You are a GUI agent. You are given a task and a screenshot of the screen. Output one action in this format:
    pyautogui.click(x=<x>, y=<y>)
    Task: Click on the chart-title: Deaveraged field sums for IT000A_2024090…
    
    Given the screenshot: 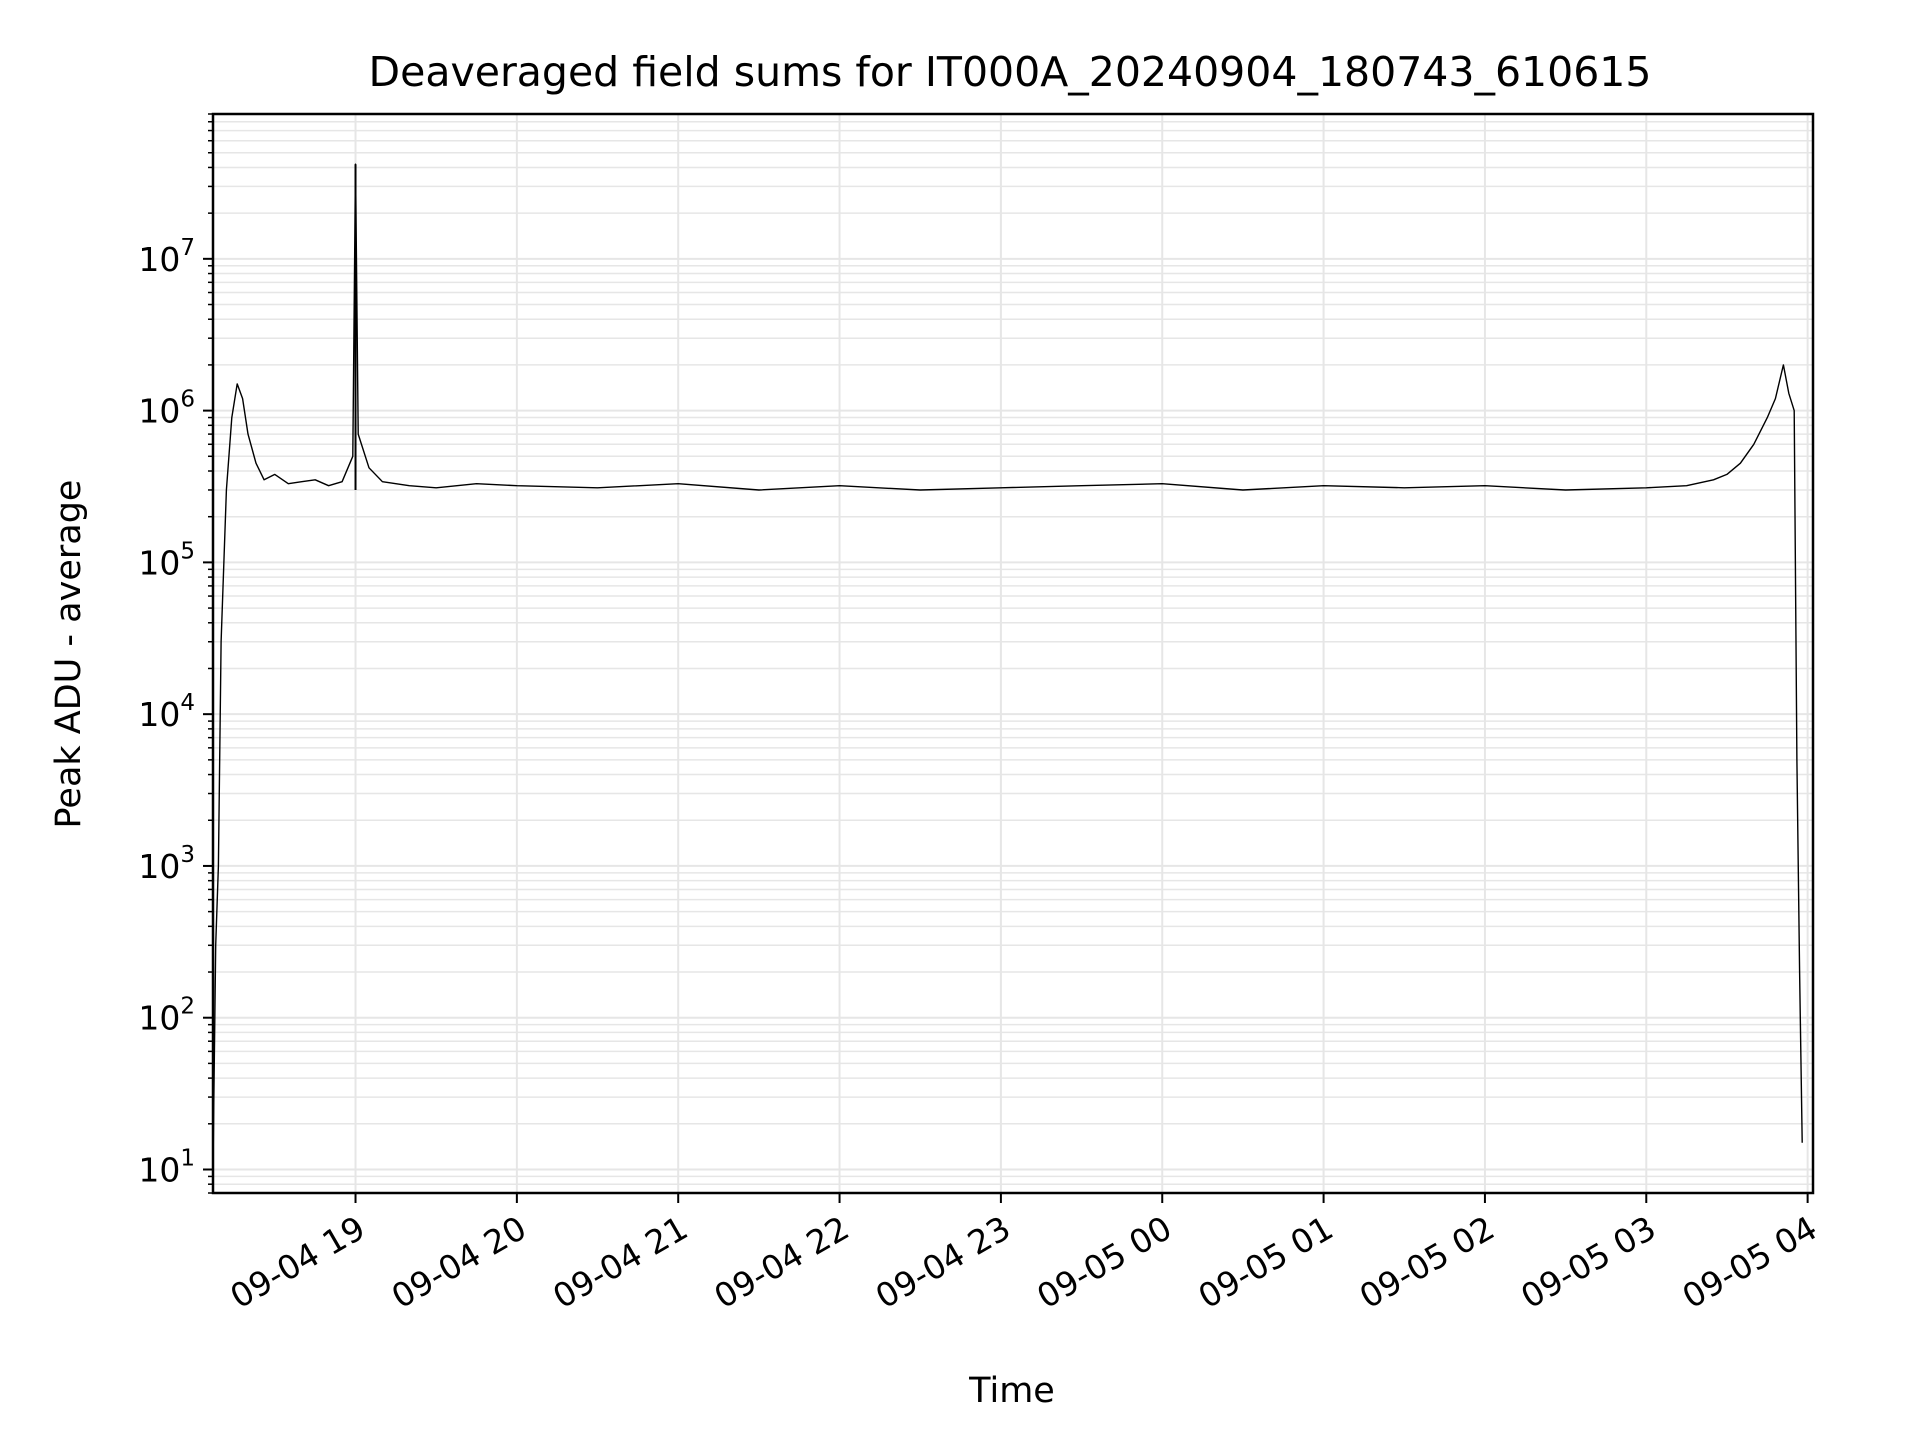 What is the action you would take?
    pyautogui.click(x=1010, y=72)
    